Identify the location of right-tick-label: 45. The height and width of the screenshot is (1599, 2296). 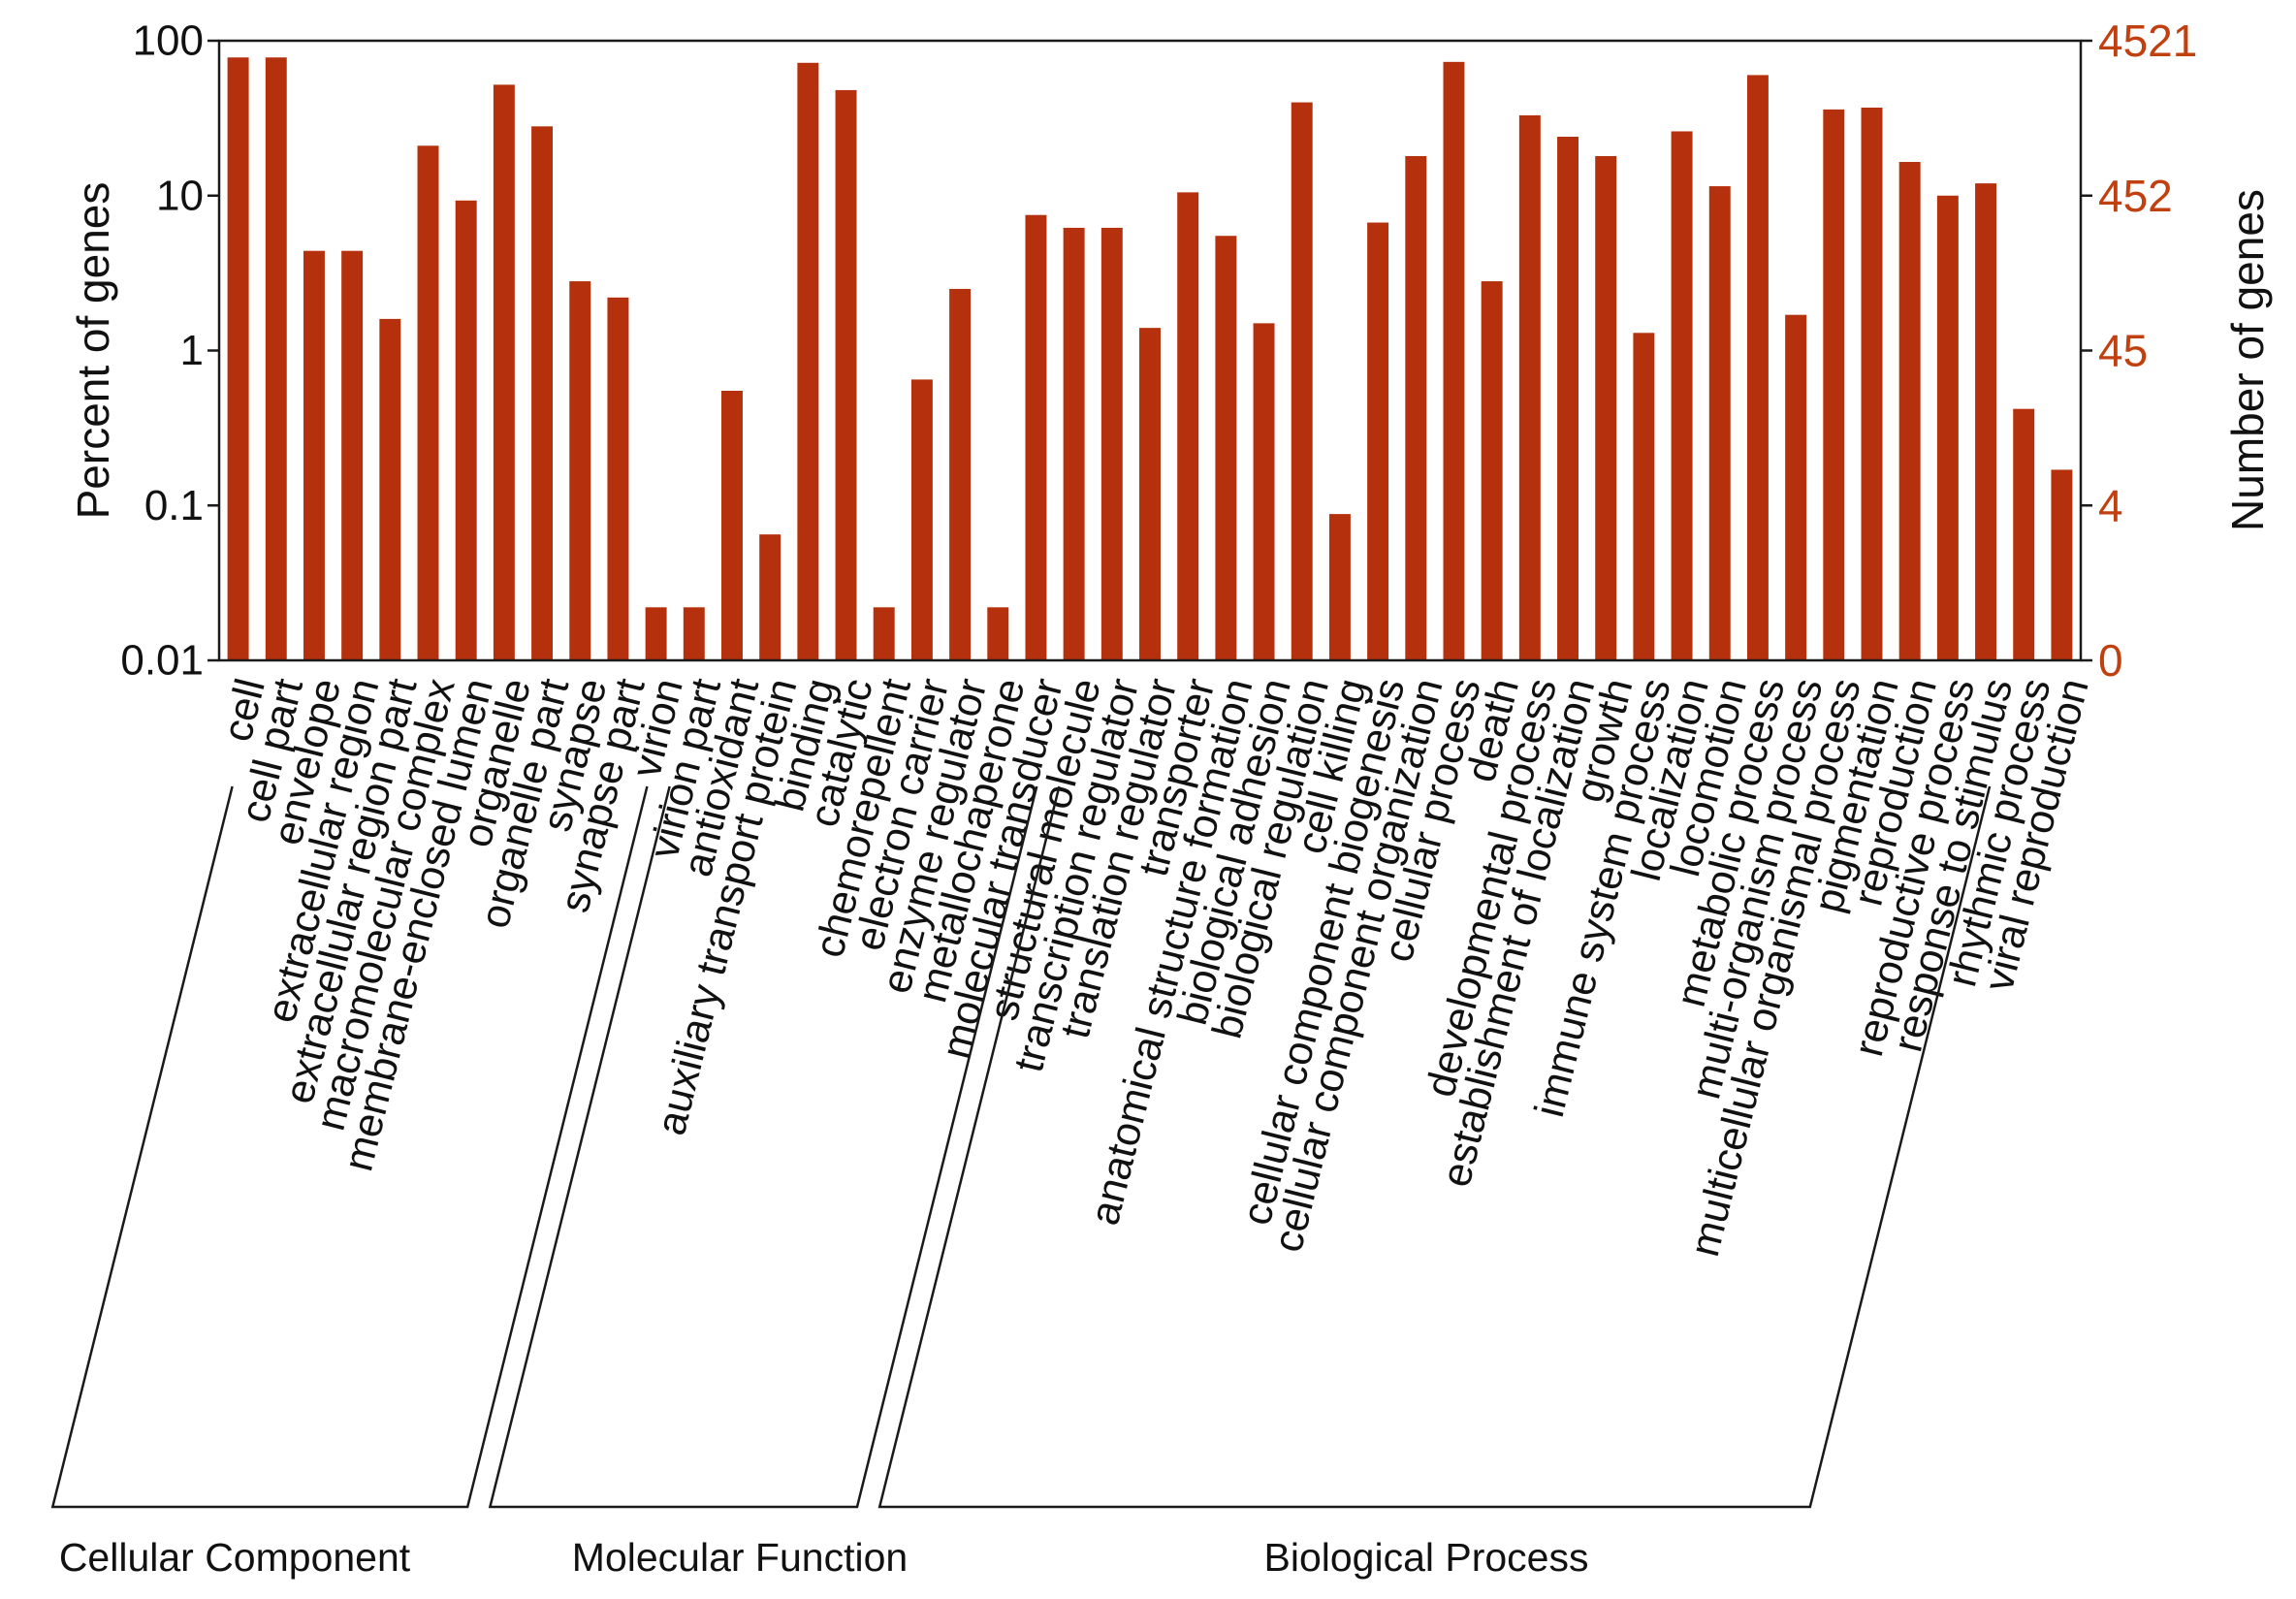
(2123, 351).